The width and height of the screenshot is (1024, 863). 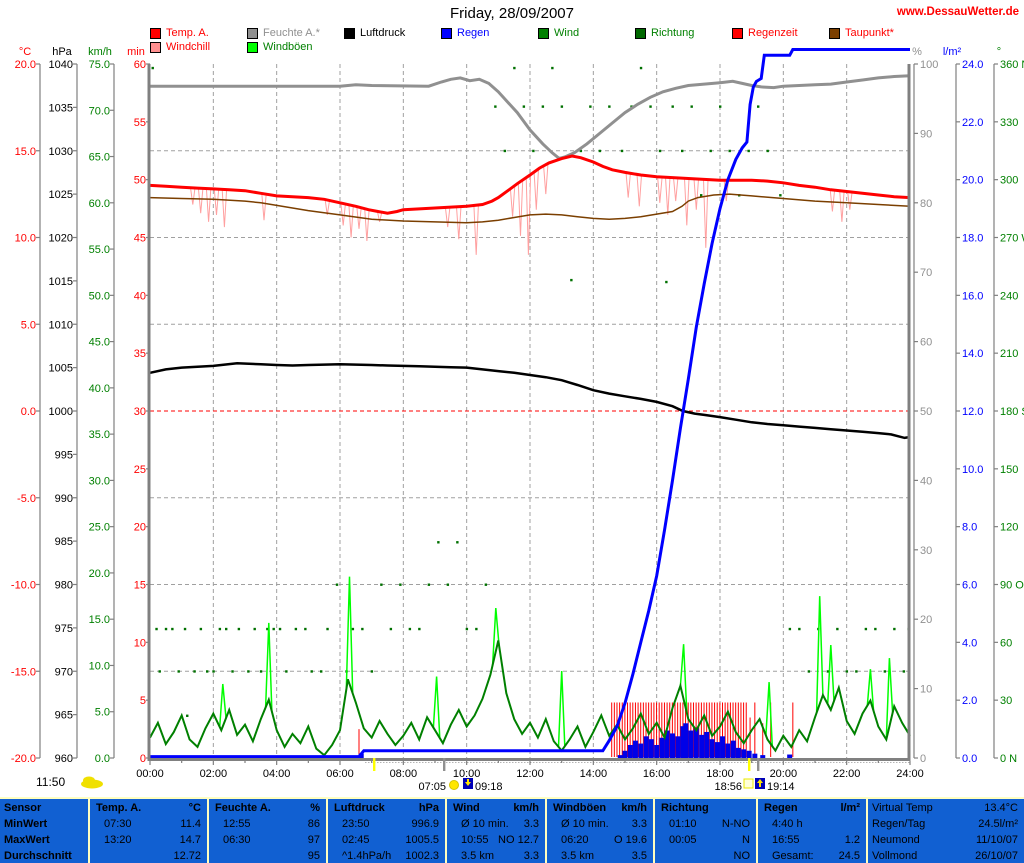 I want to click on axis-°C, so click(x=38, y=411).